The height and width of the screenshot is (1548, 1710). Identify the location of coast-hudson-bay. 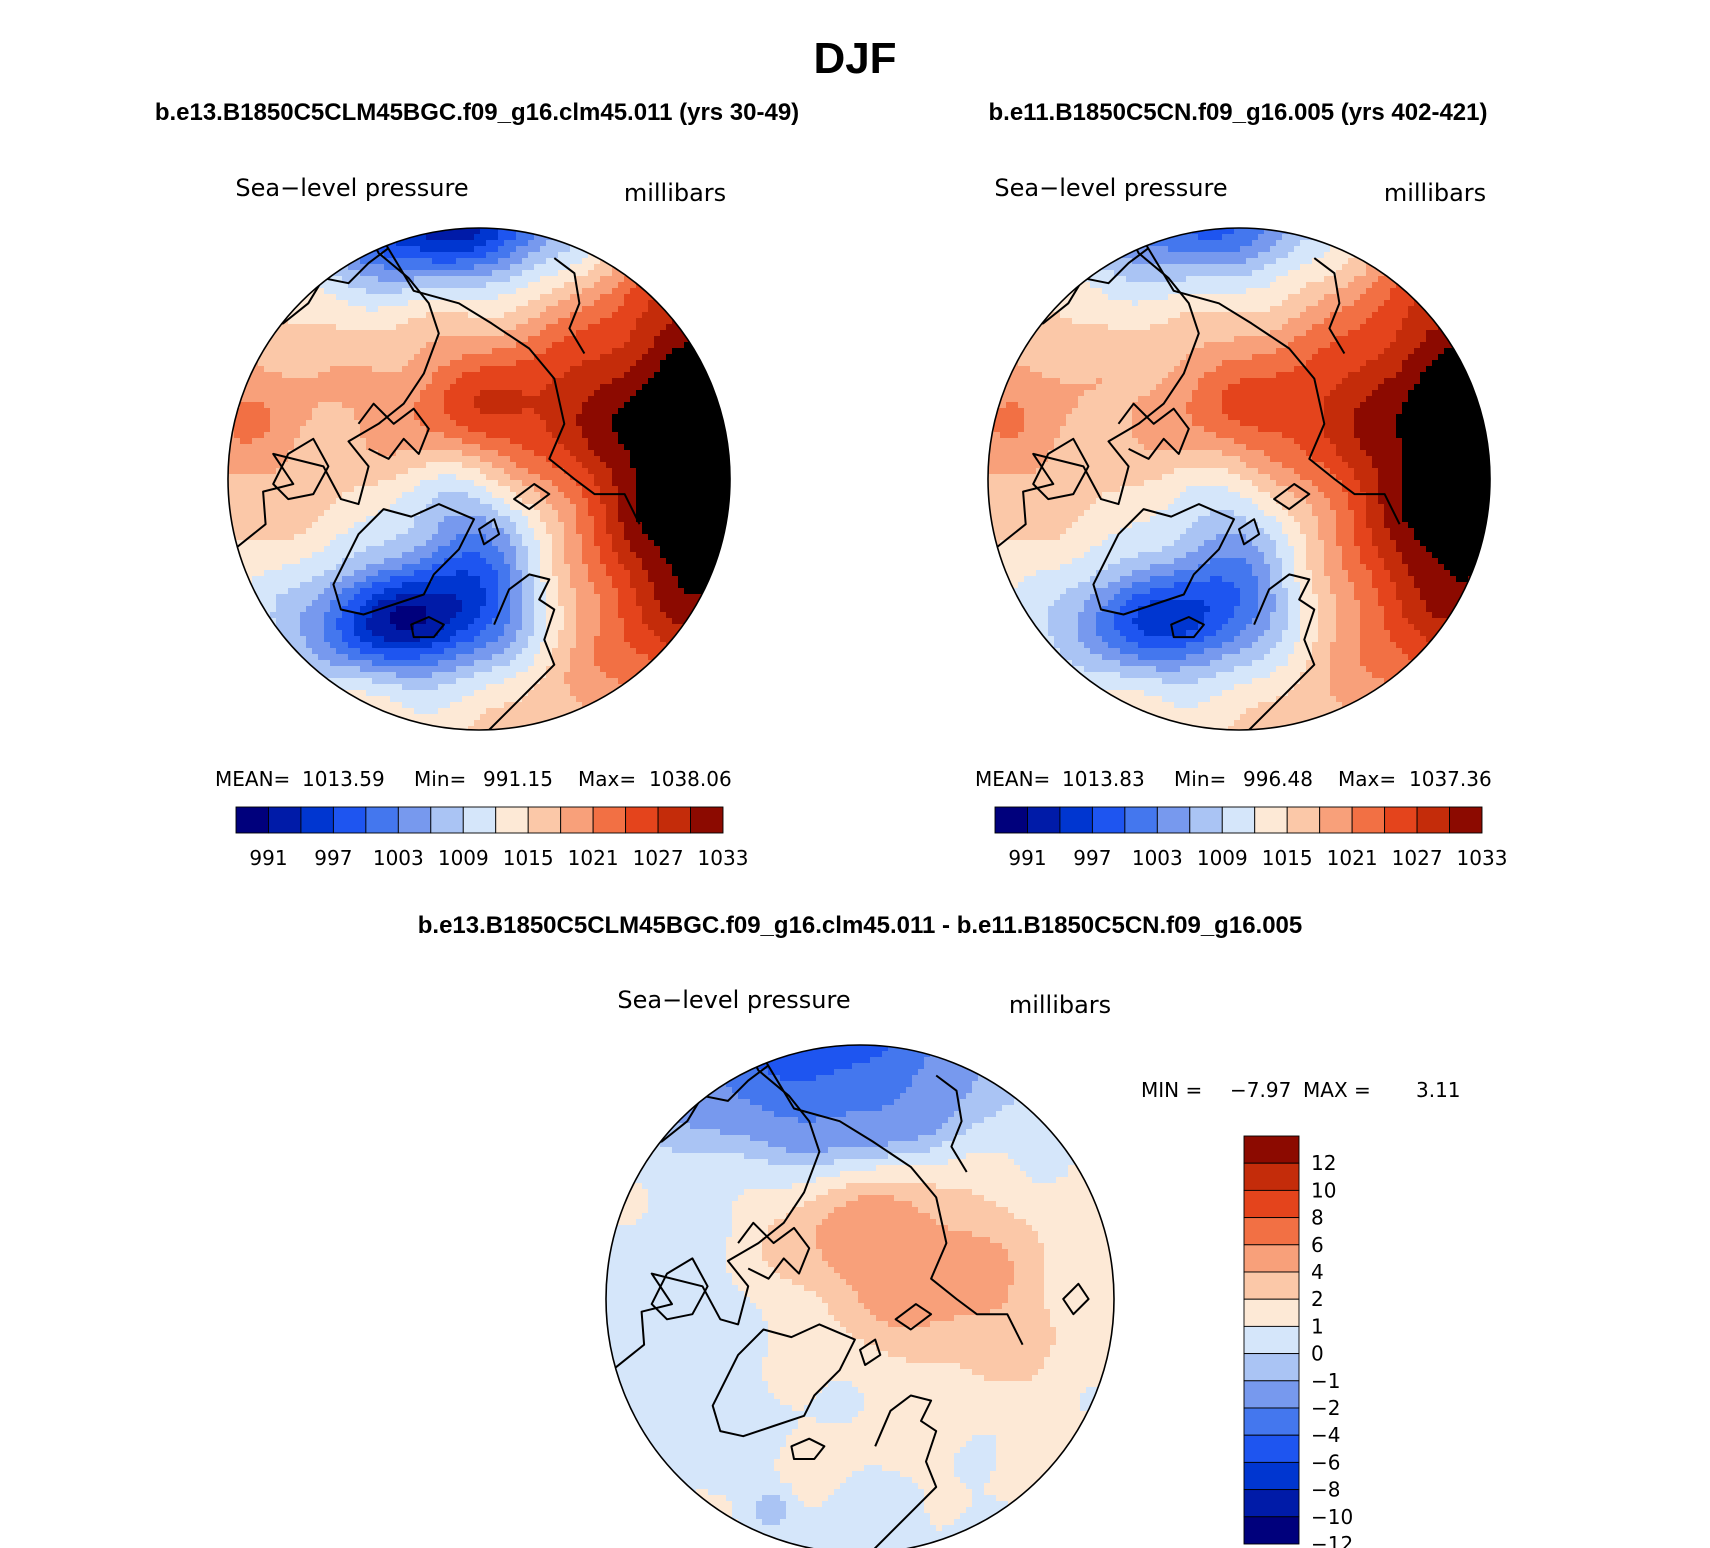
(301, 469).